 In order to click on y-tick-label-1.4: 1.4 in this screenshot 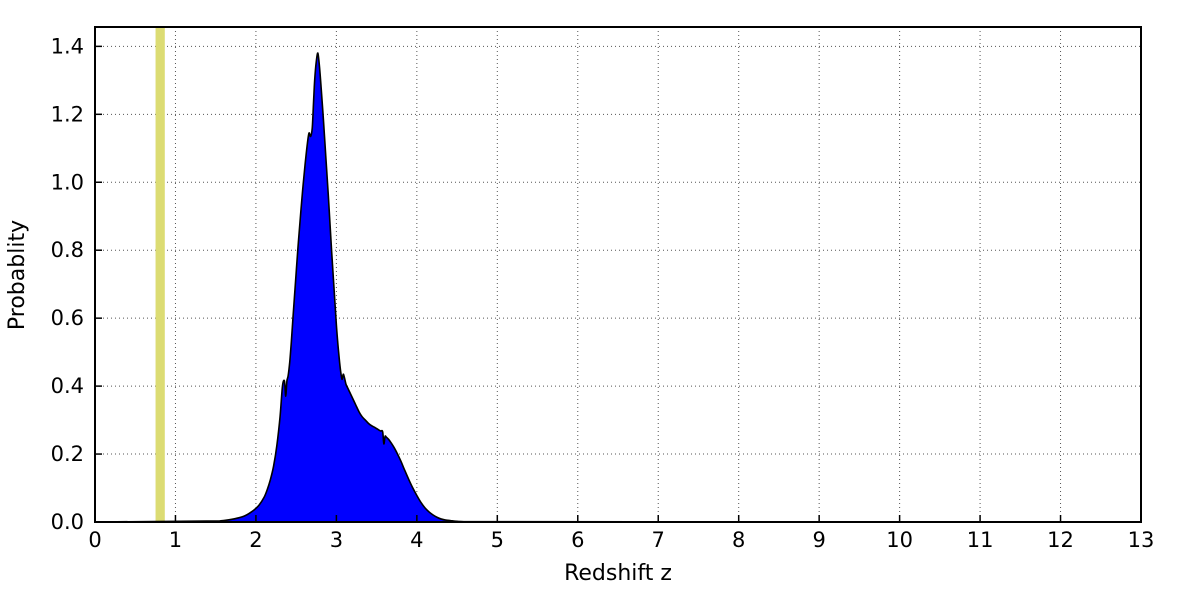, I will do `click(67, 46)`.